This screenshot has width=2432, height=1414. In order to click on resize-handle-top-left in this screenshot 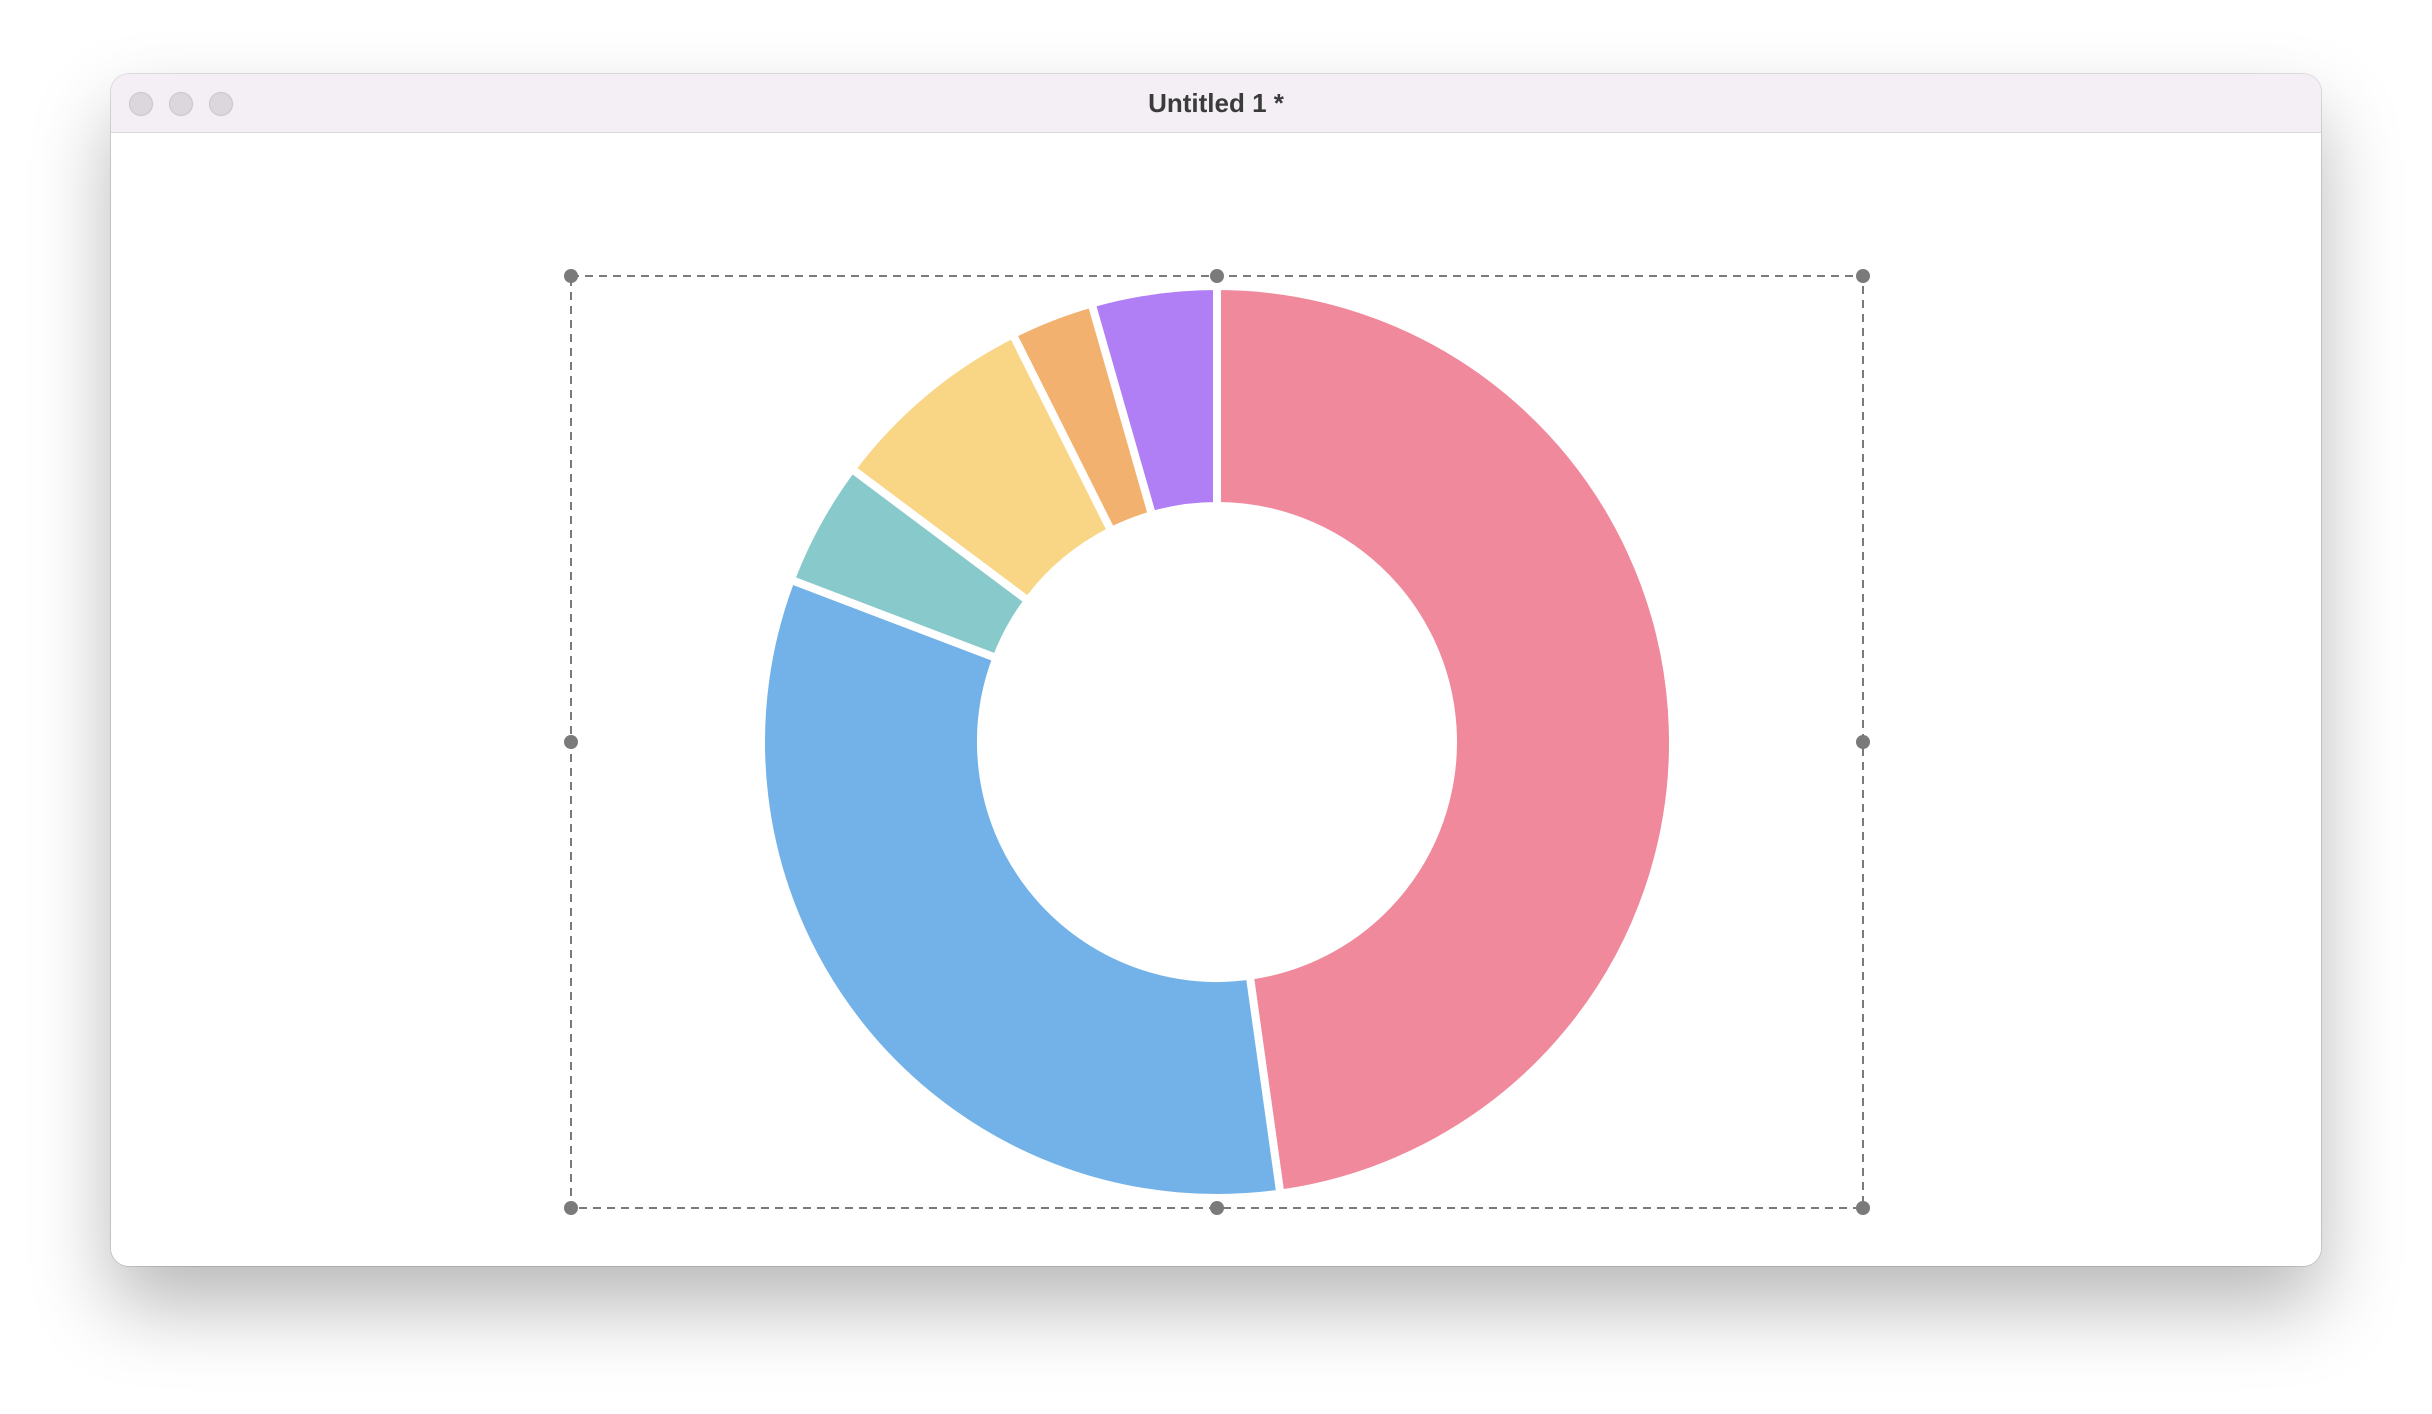, I will do `click(571, 276)`.